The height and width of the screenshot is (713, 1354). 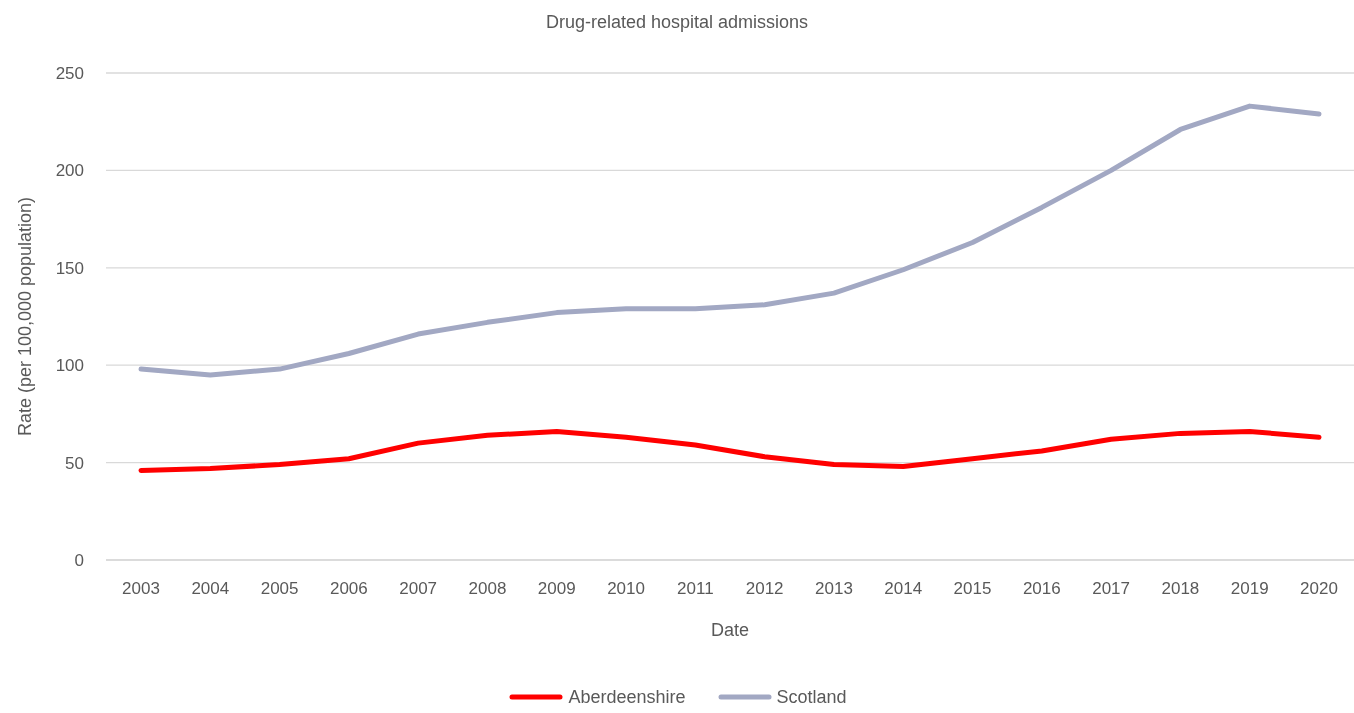 What do you see at coordinates (1041, 589) in the screenshot?
I see `x-tick-label: 2016` at bounding box center [1041, 589].